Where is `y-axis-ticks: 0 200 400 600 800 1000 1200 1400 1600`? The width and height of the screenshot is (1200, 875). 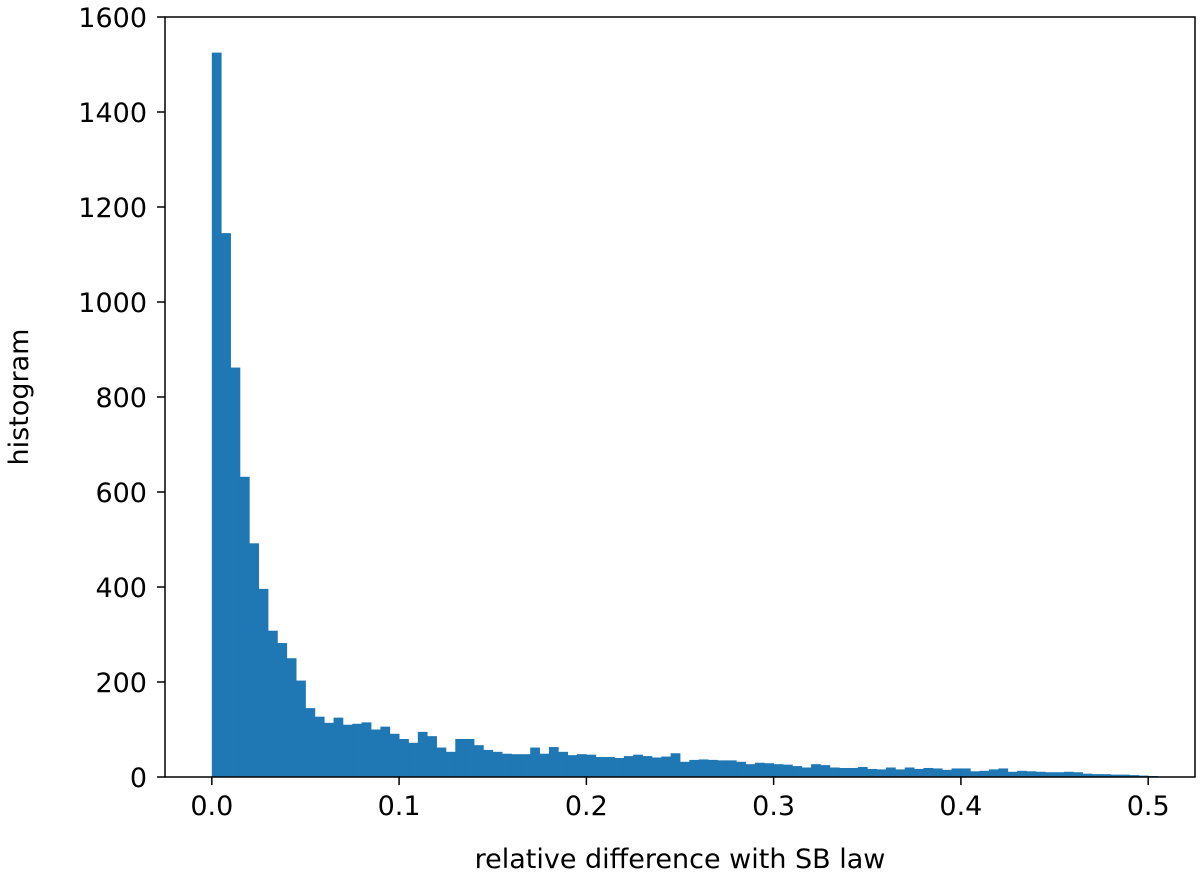 y-axis-ticks: 0 200 400 600 800 1000 1200 1400 1600 is located at coordinates (121, 398).